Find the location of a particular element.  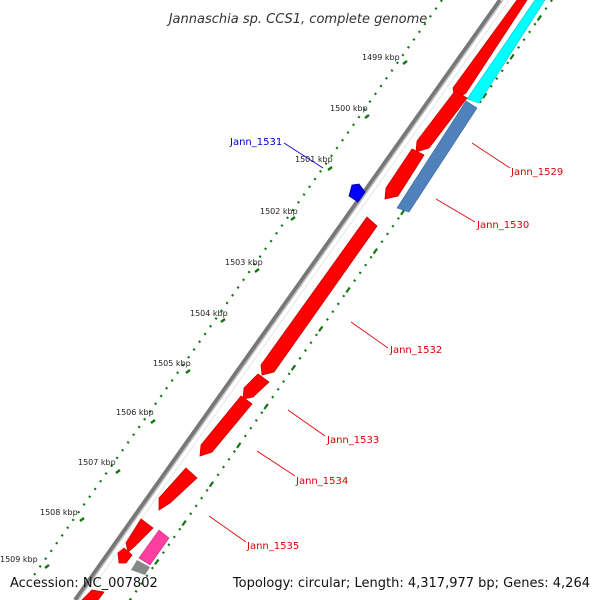

label-jann-1529: Jann_1529 is located at coordinates (536, 172).